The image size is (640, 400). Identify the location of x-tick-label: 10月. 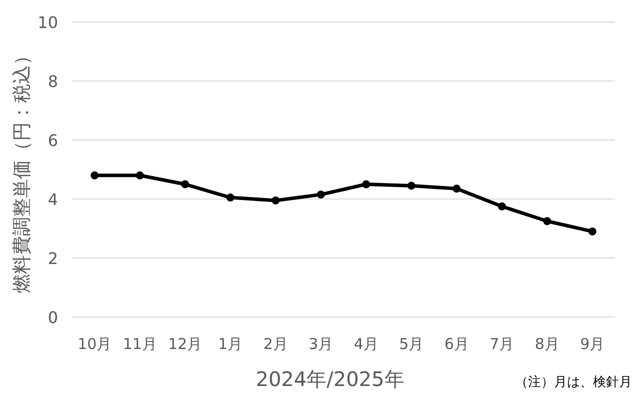
(95, 344).